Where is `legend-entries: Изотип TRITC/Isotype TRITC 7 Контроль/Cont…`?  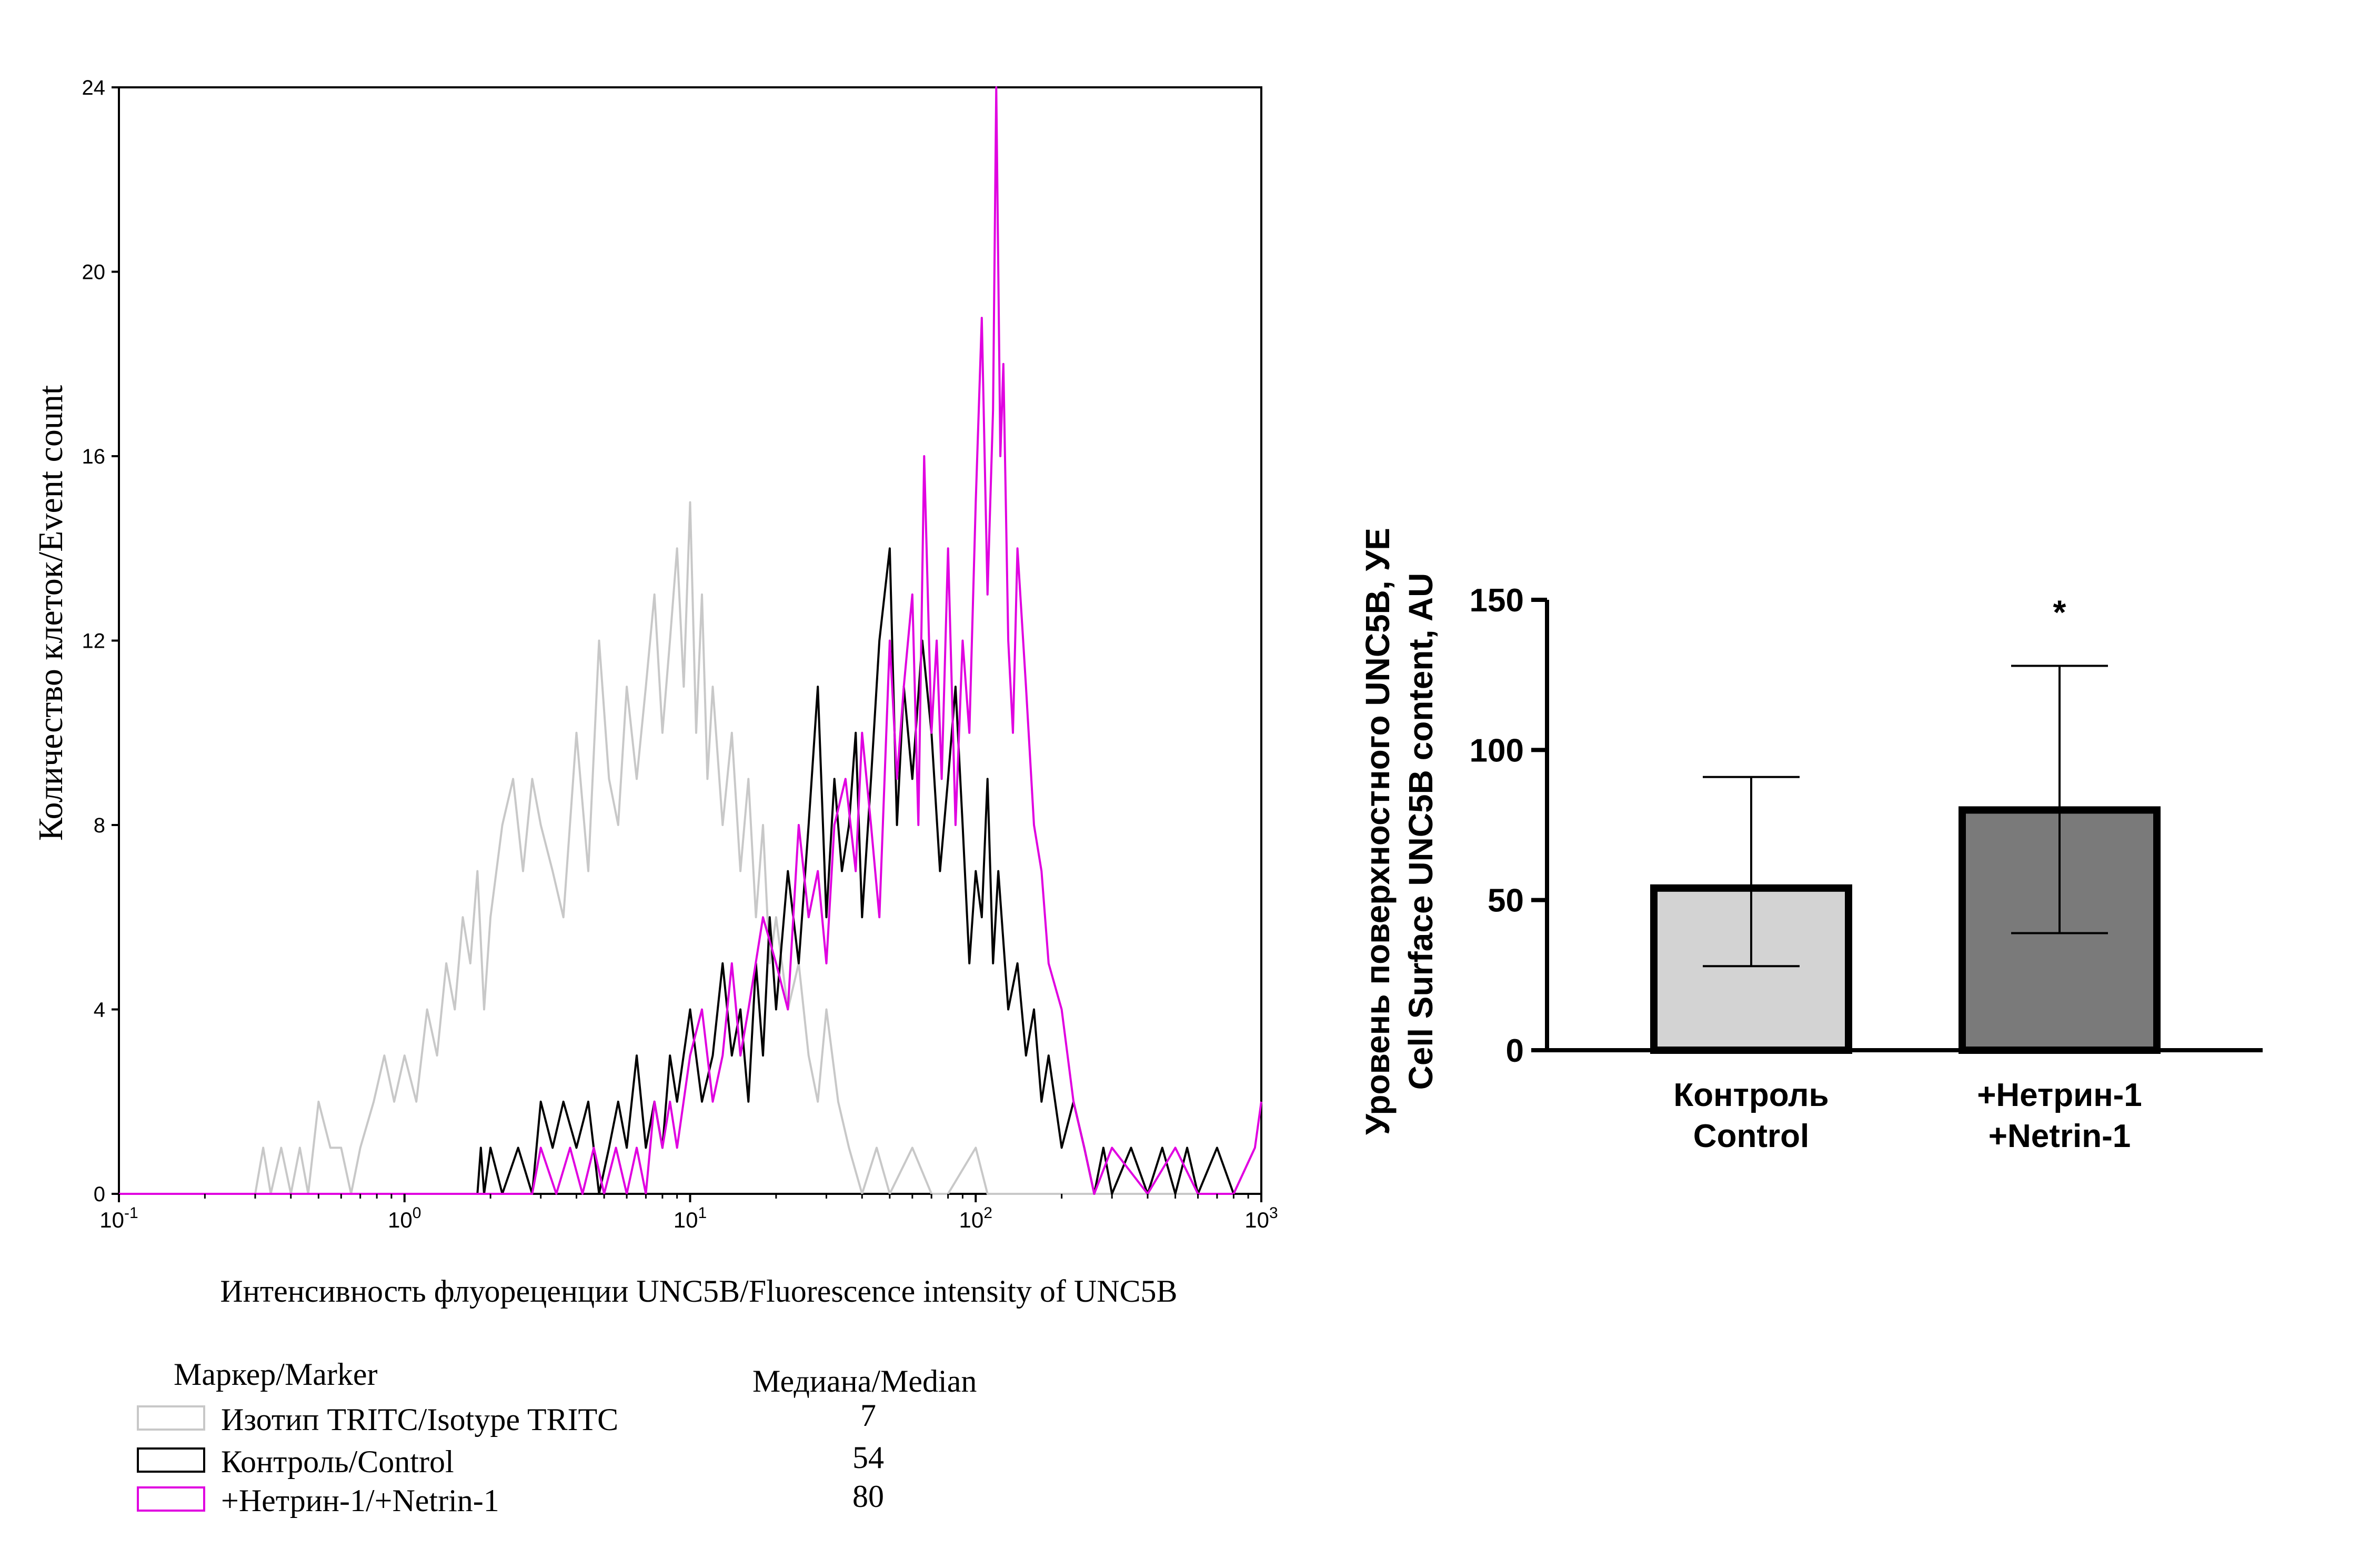 legend-entries: Изотип TRITC/Isotype TRITC 7 Контроль/Cont… is located at coordinates (510, 1458).